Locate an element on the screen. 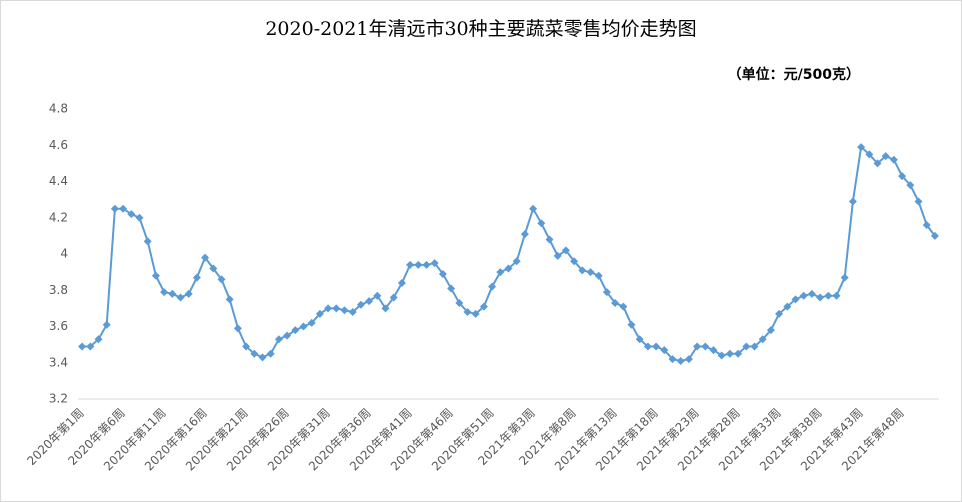 The width and height of the screenshot is (962, 502). y-tick-label: 4.8 is located at coordinates (58, 109).